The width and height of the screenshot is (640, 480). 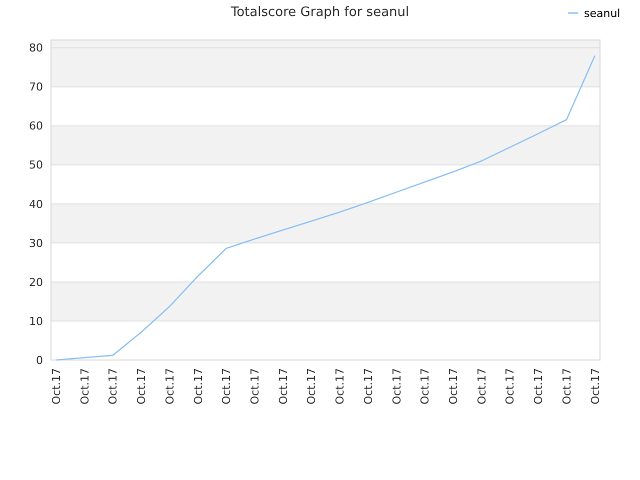 What do you see at coordinates (602, 13) in the screenshot?
I see `legend-label: seanul` at bounding box center [602, 13].